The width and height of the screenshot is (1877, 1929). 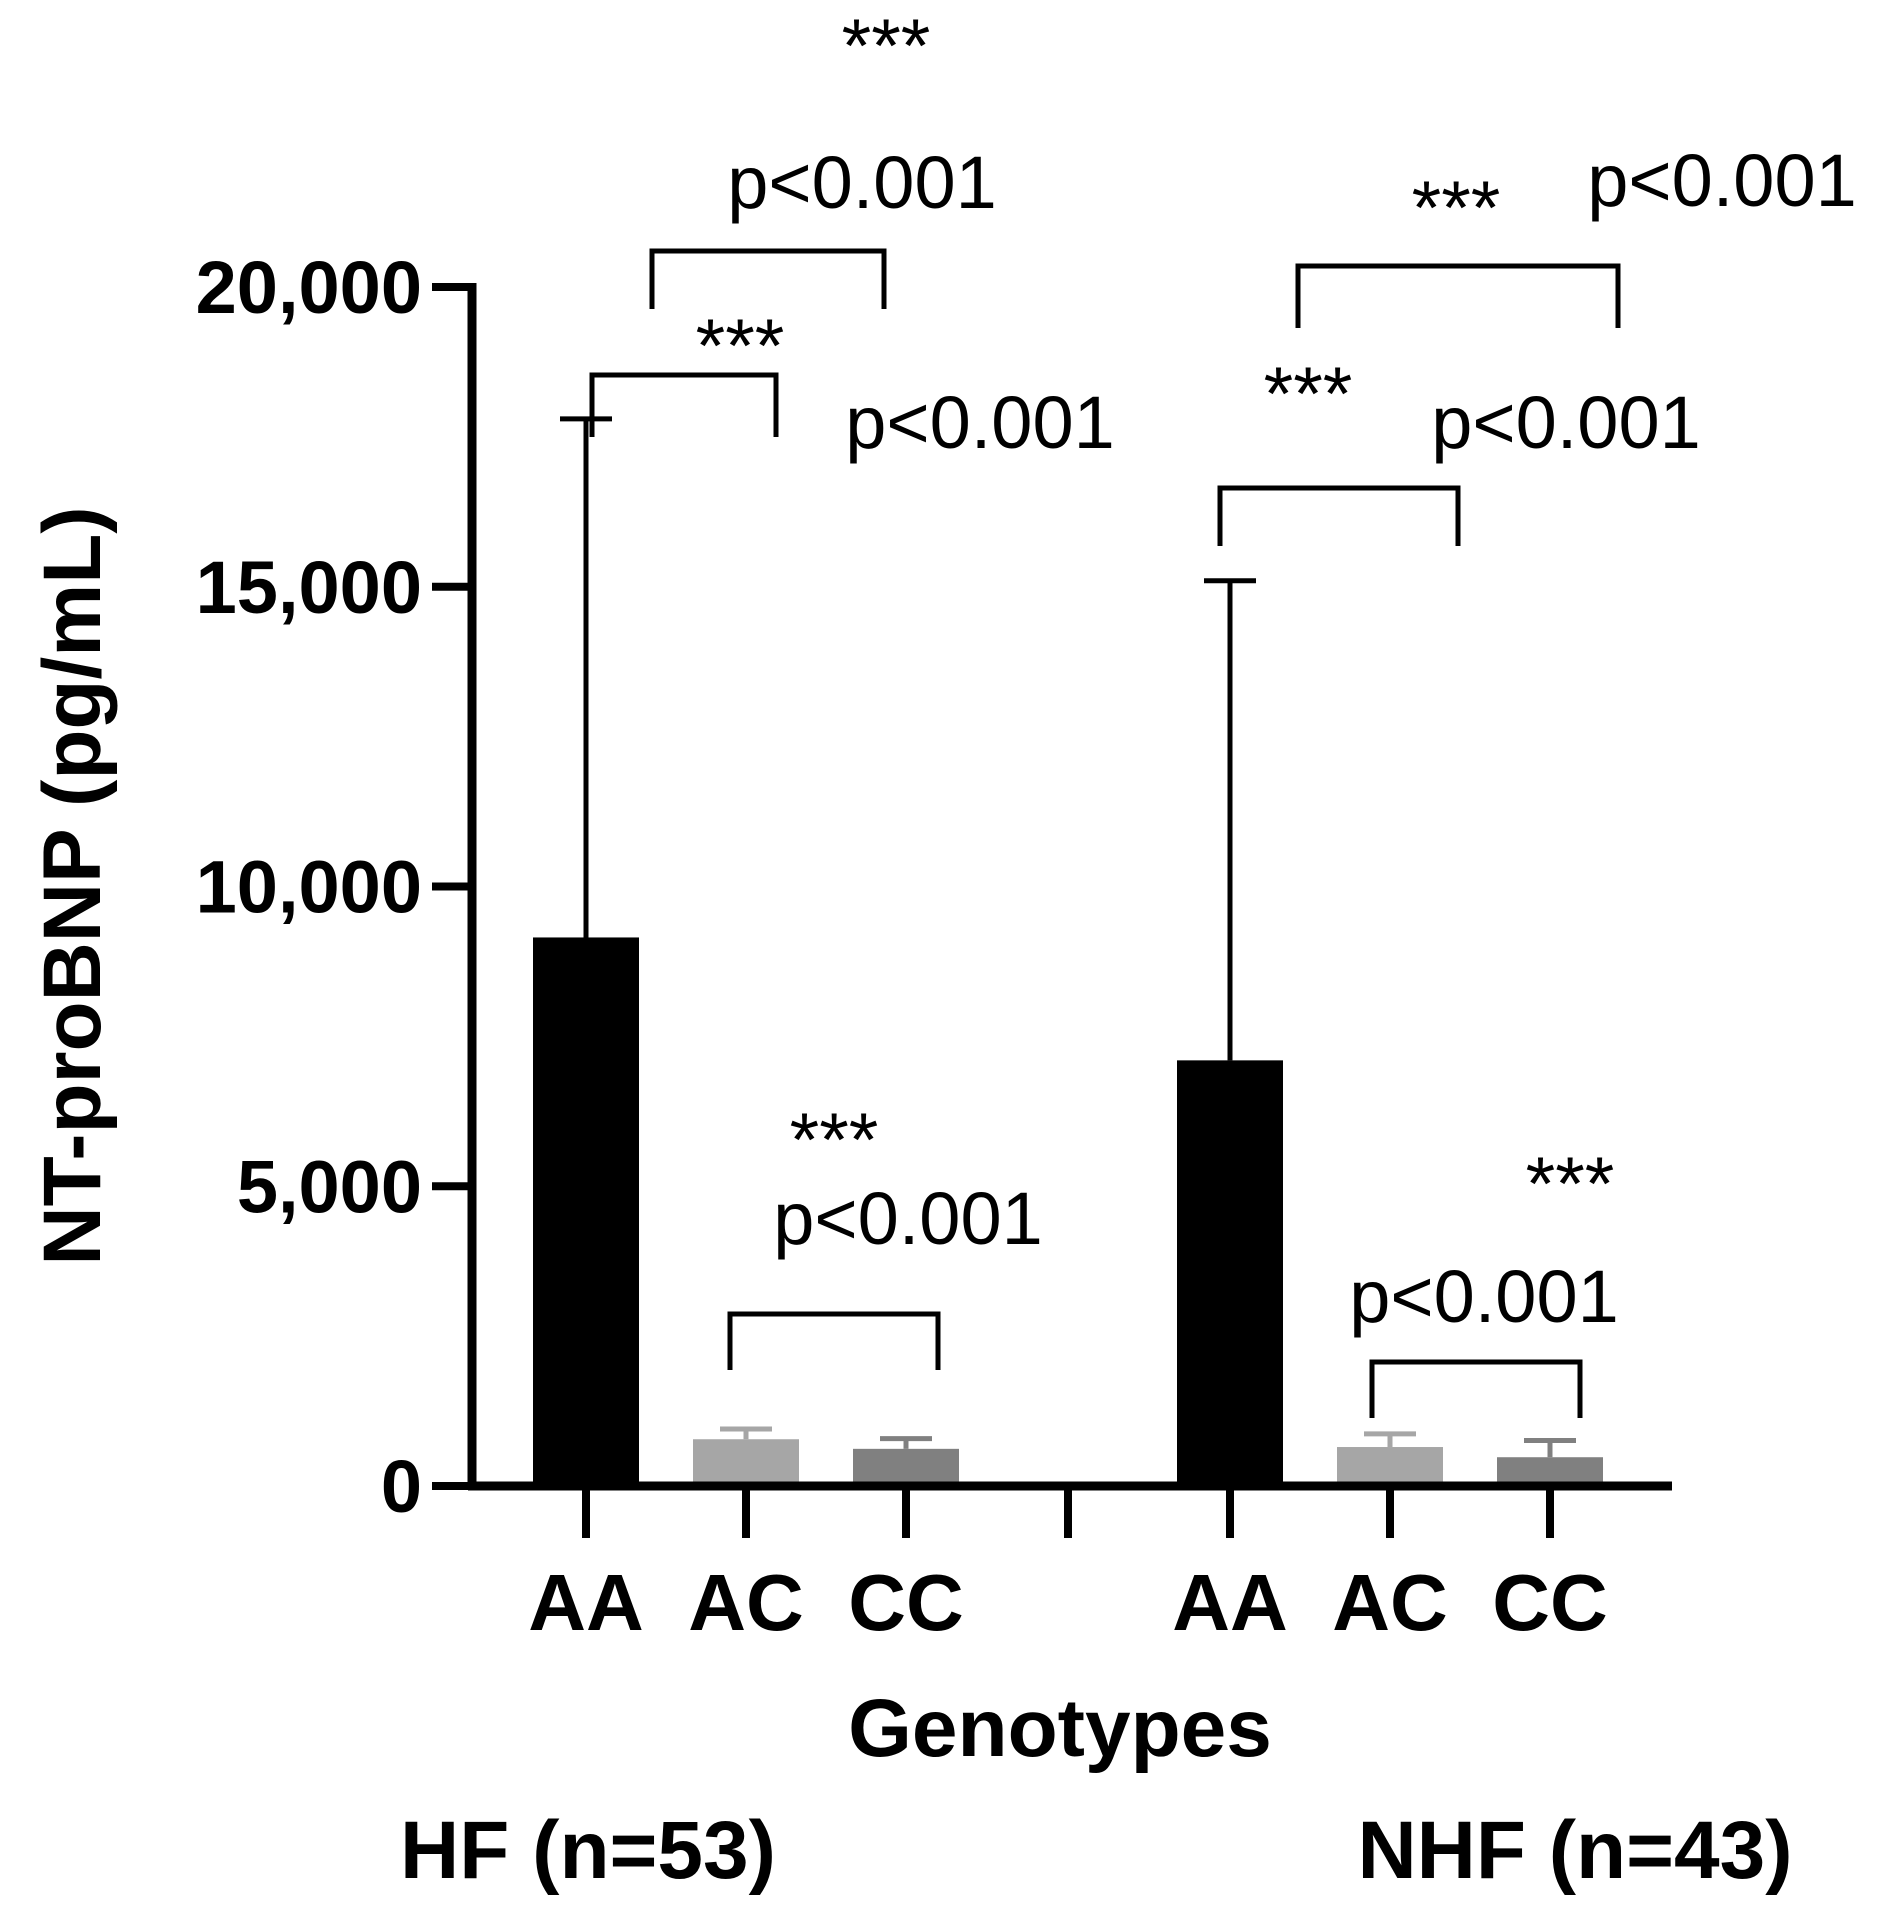 What do you see at coordinates (72, 885) in the screenshot?
I see `y-axis-title: NT-proBNP (pg/mL)` at bounding box center [72, 885].